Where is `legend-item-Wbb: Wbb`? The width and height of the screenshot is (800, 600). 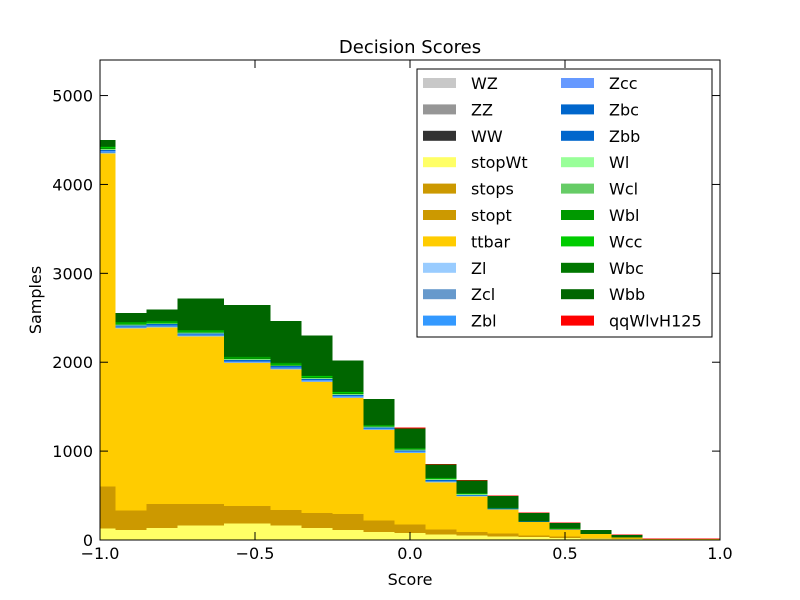 legend-item-Wbb: Wbb is located at coordinates (603, 294).